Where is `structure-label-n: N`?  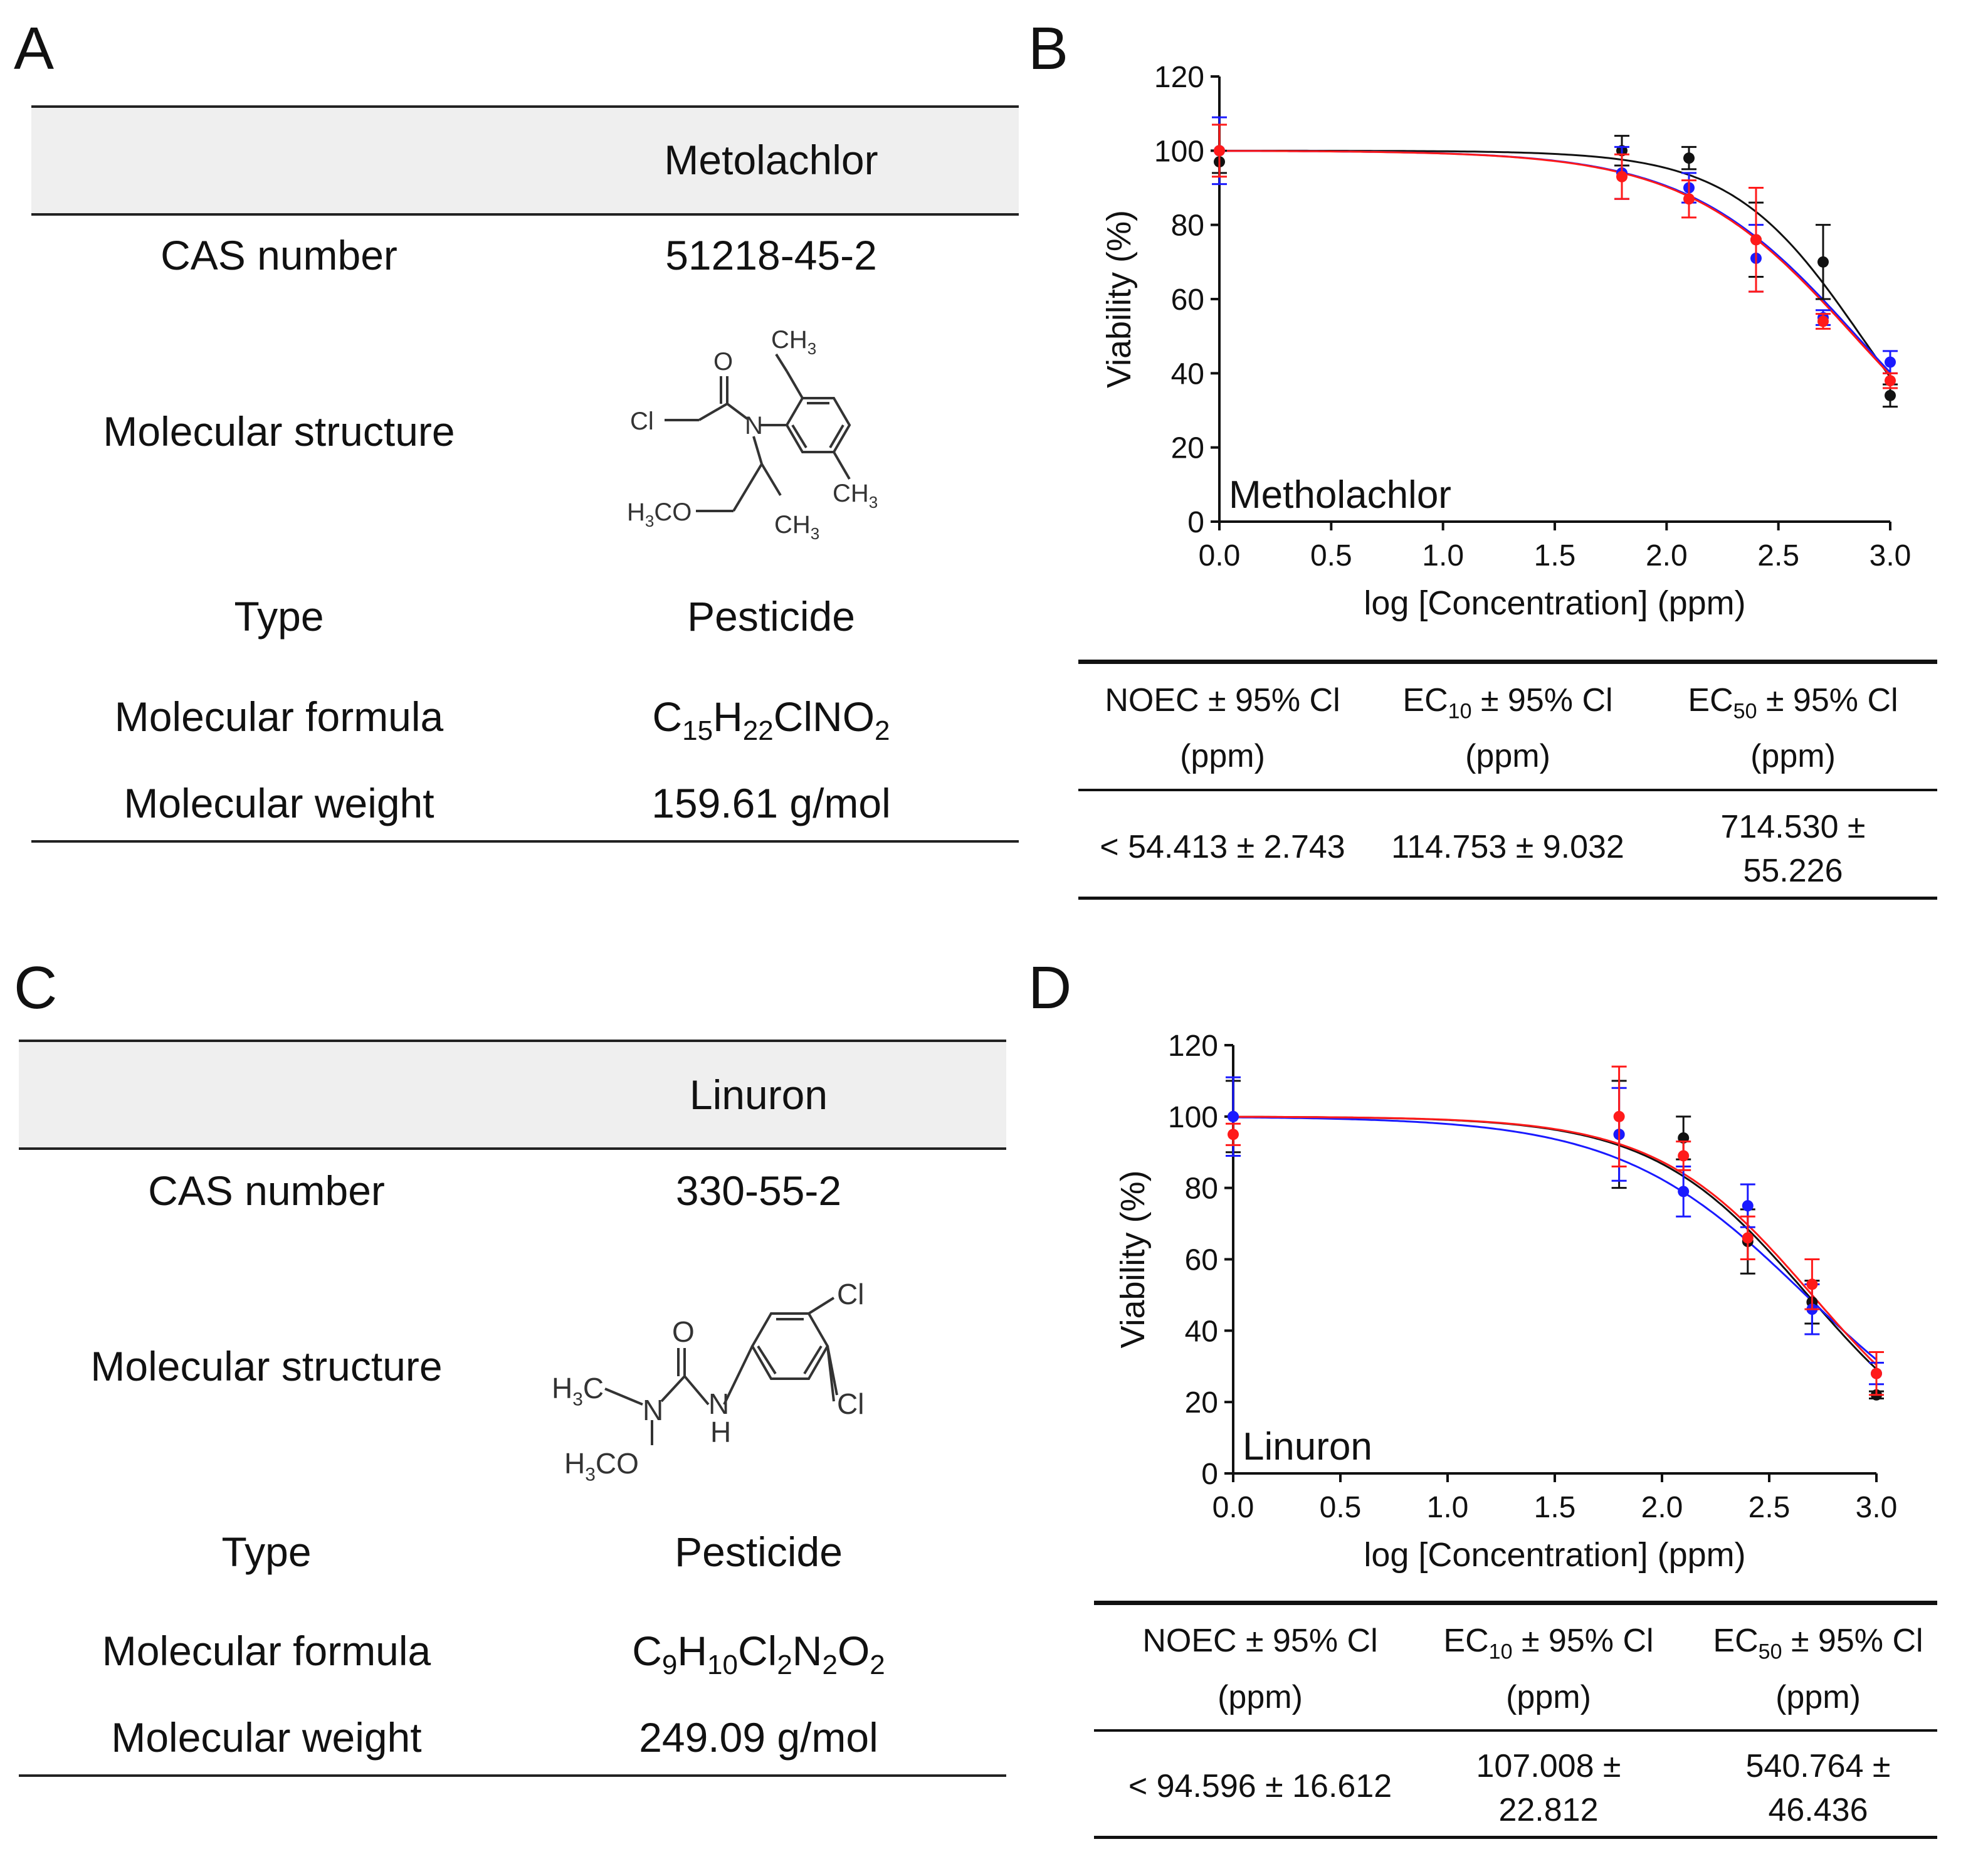 structure-label-n: N is located at coordinates (653, 1410).